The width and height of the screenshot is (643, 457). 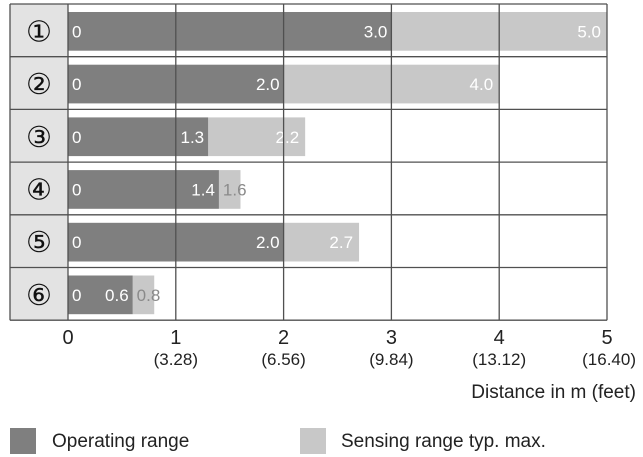 I want to click on sensing-value-label: 0.8, so click(x=149, y=295).